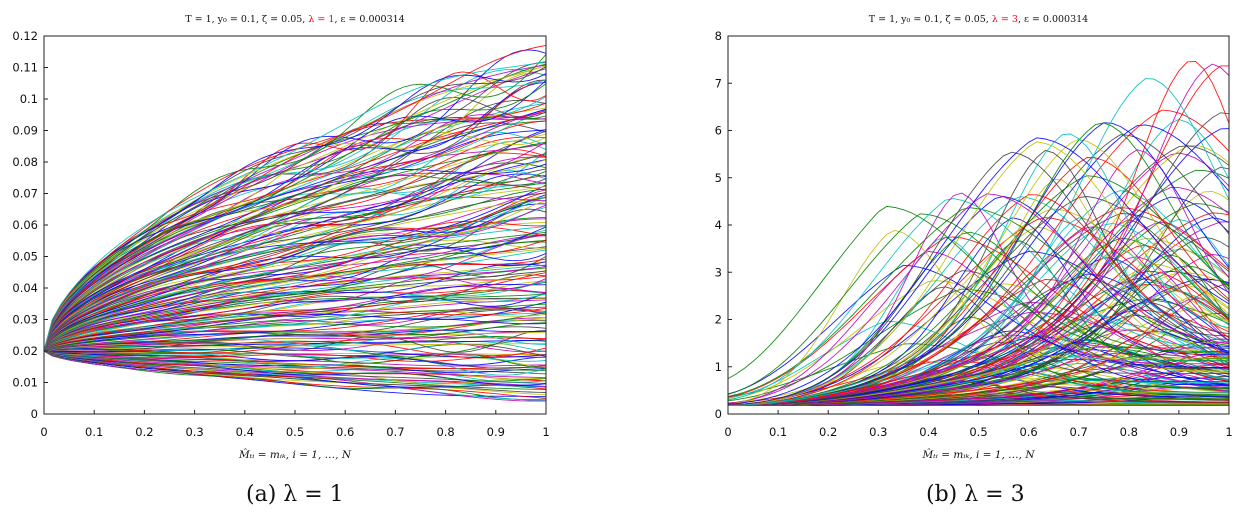 Image resolution: width=1239 pixels, height=519 pixels. Describe the element at coordinates (25, 194) in the screenshot. I see `y-tick-label: 0.07` at that location.